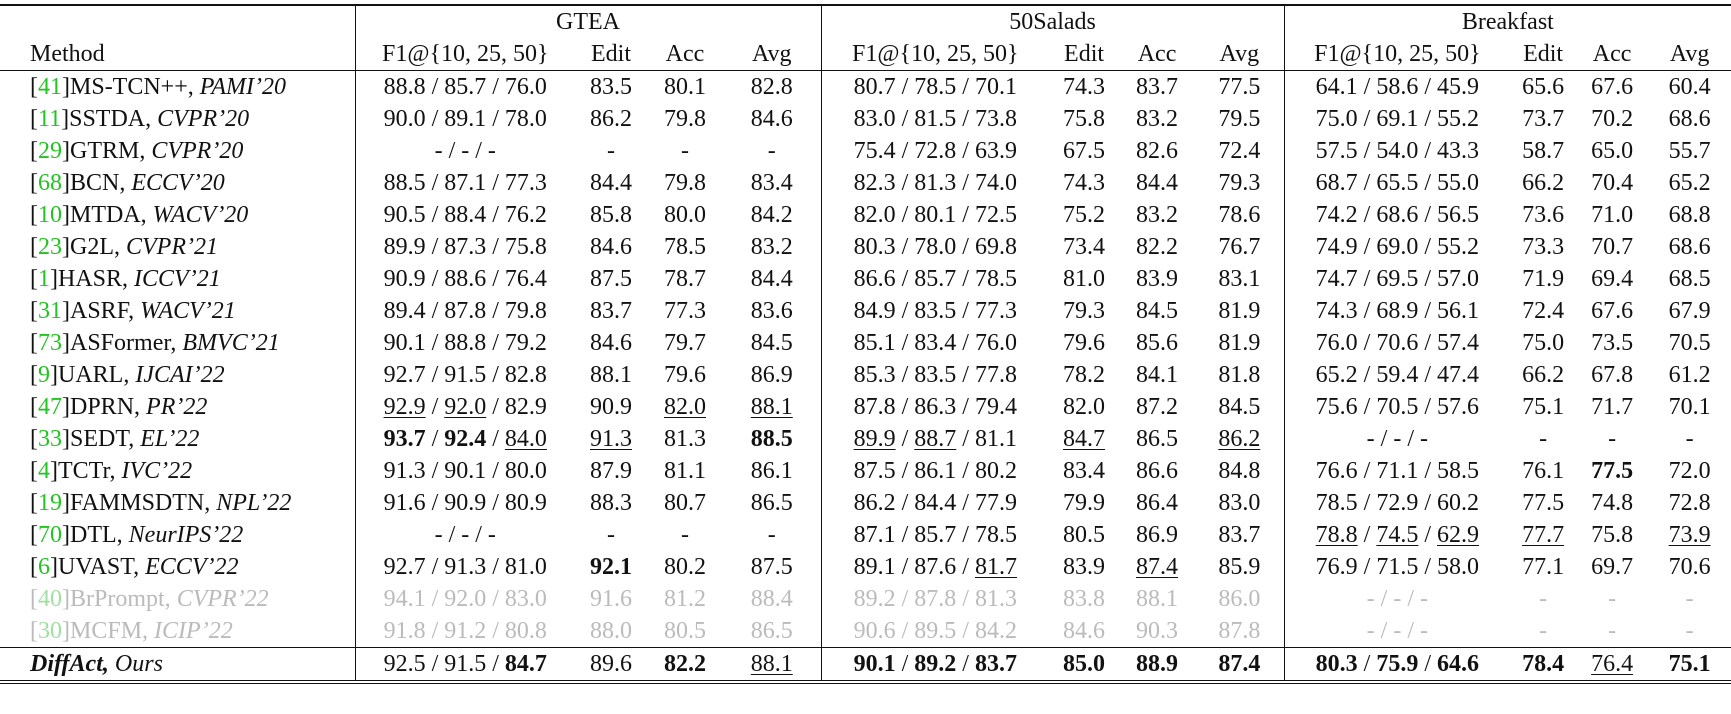 The height and width of the screenshot is (714, 1731). I want to click on f1-cell: 91.6 / 90.9 / 80.9, so click(464, 503).